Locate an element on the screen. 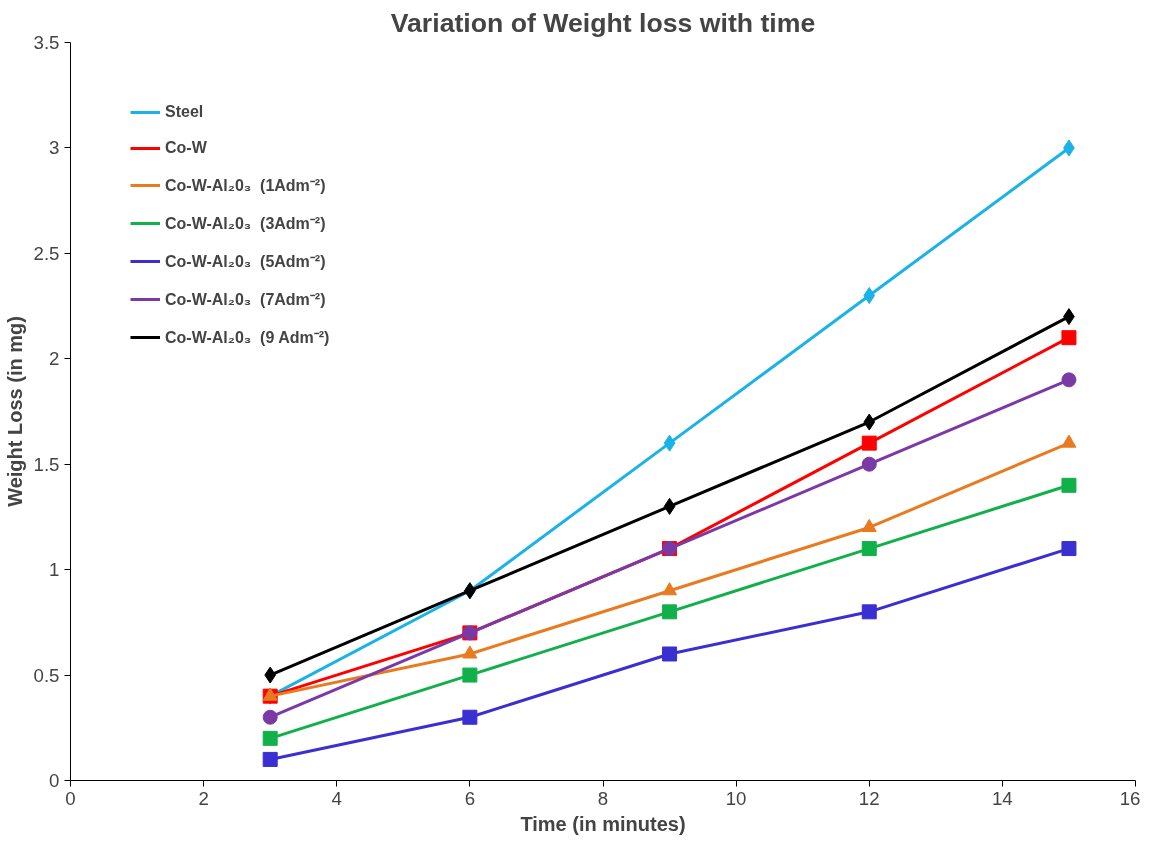 The image size is (1155, 851). y-tick-label: 1 is located at coordinates (54, 570).